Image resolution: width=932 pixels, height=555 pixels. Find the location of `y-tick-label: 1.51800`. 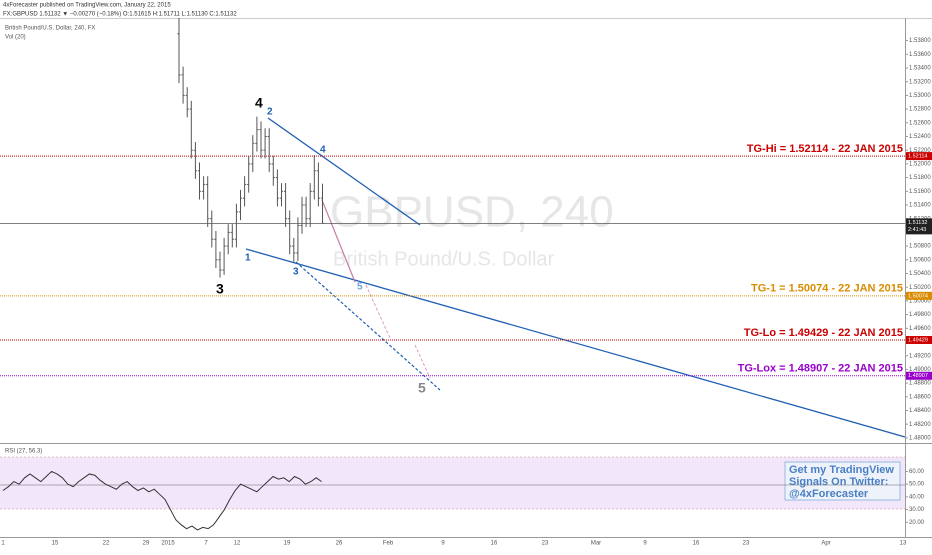

y-tick-label: 1.51800 is located at coordinates (920, 178).